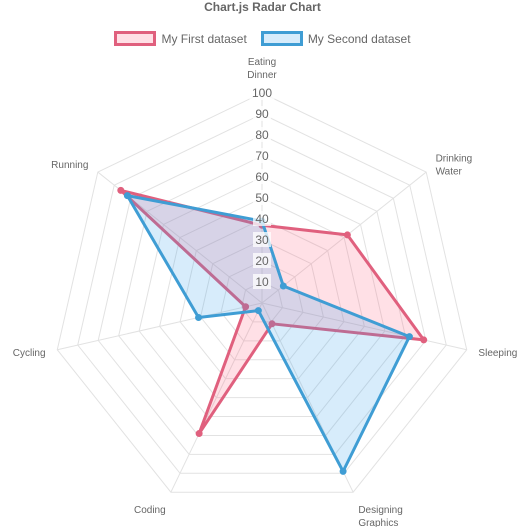 Image resolution: width=525 pixels, height=527 pixels. I want to click on legend-label-second-dataset: My Second dataset, so click(359, 38).